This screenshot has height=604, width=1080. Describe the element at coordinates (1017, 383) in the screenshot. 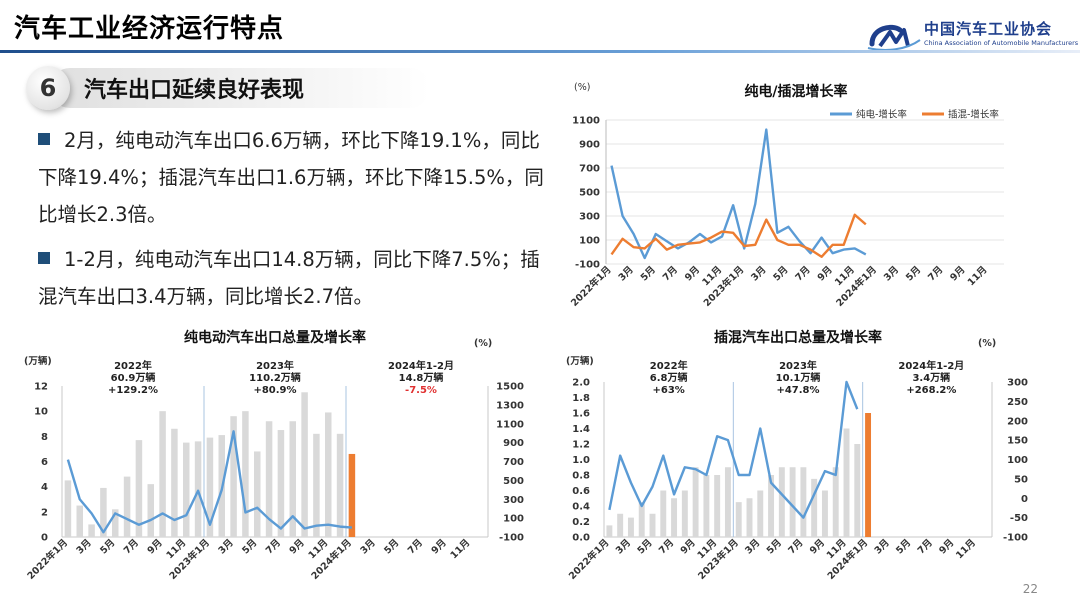

I see `y-right-tick-label: 300` at that location.